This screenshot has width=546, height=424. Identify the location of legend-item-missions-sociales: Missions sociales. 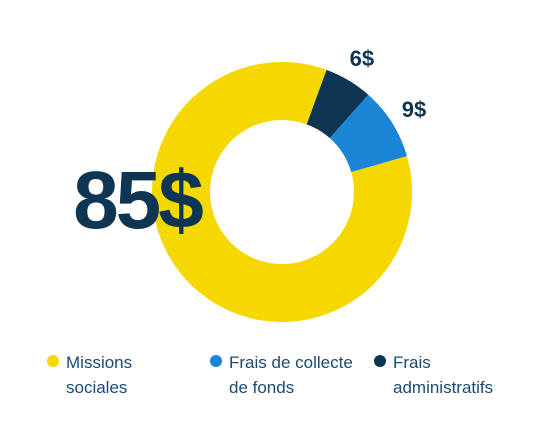
(89, 375).